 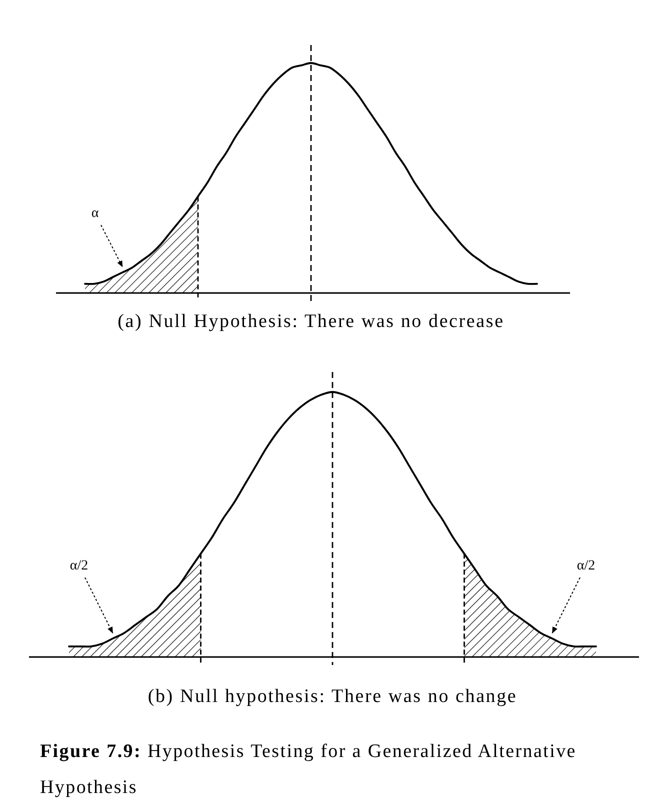 I want to click on x-axis-title: (a) Null Hypothesis: There was no decrease, so click(x=311, y=321).